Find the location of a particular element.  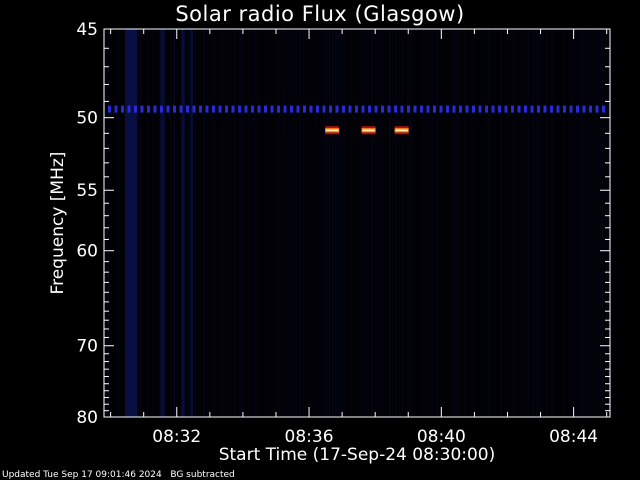

y-tick-label: 50 is located at coordinates (87, 119).